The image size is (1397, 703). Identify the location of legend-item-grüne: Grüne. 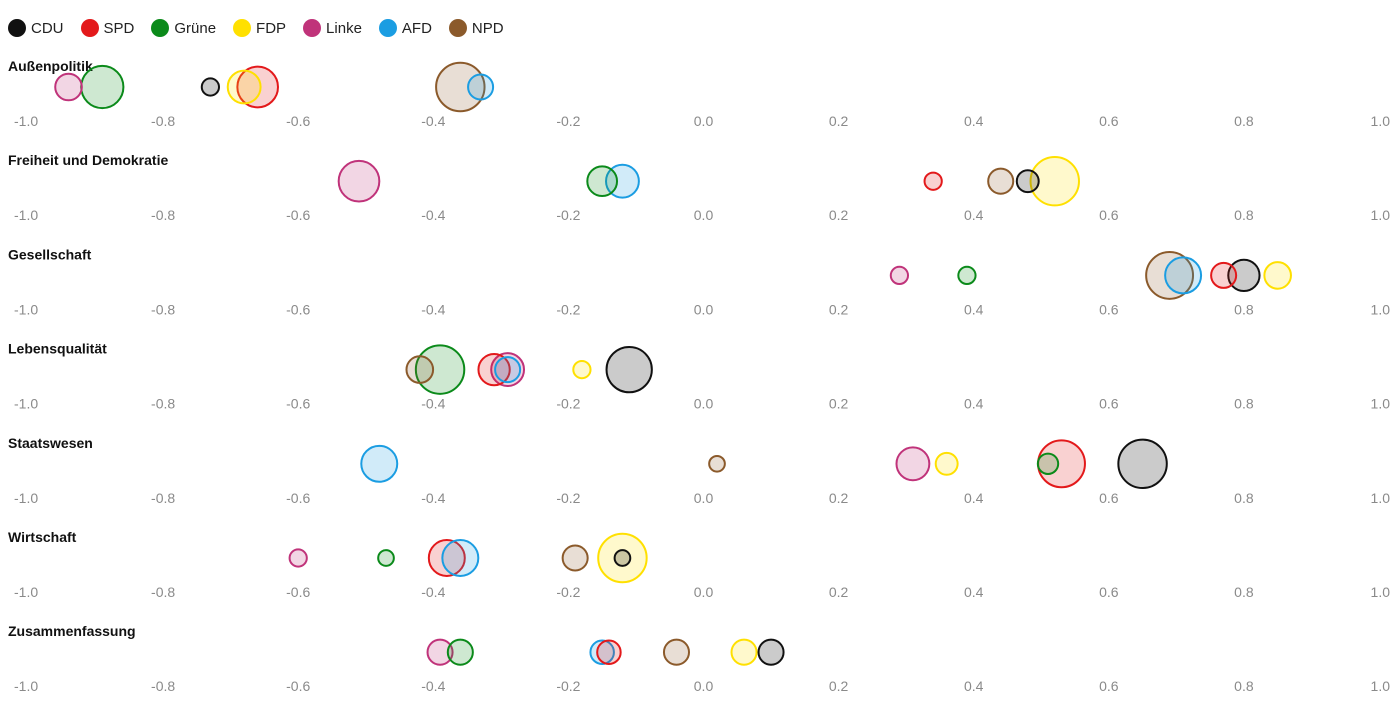
(183, 28).